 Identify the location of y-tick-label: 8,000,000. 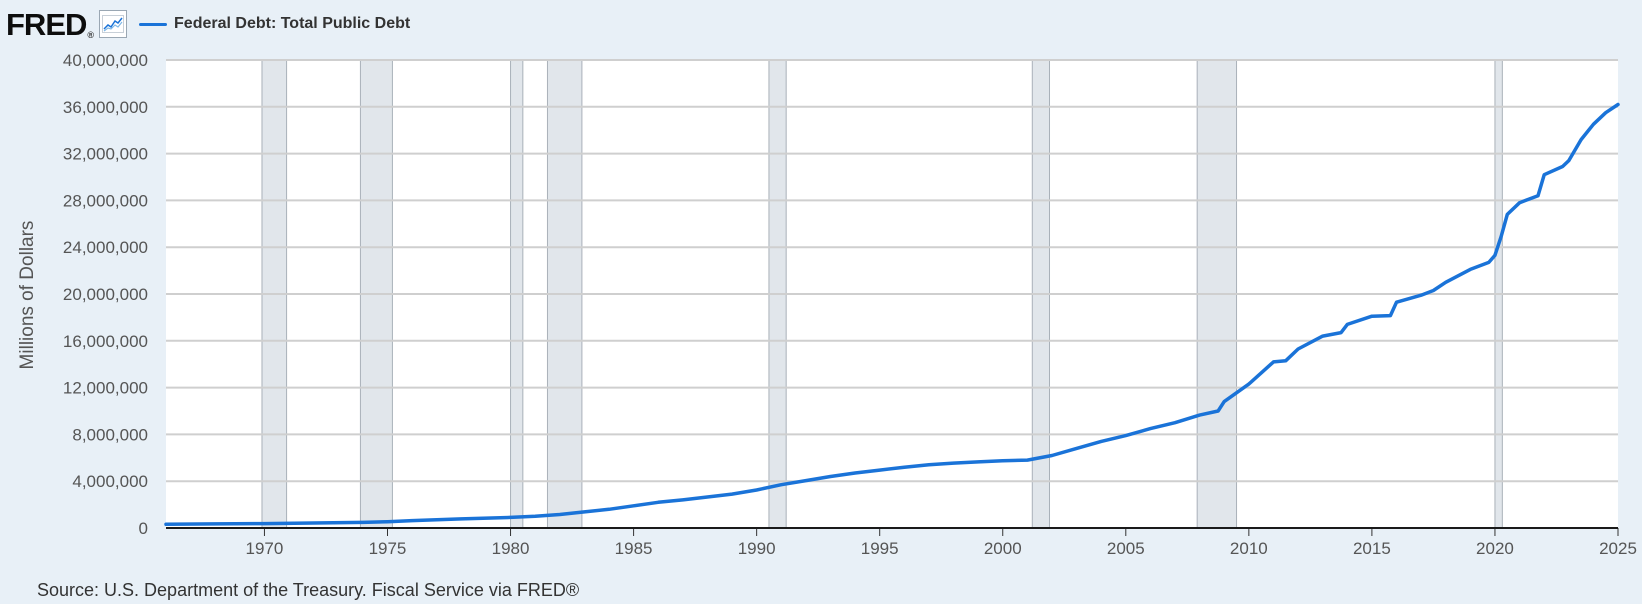
(110, 434).